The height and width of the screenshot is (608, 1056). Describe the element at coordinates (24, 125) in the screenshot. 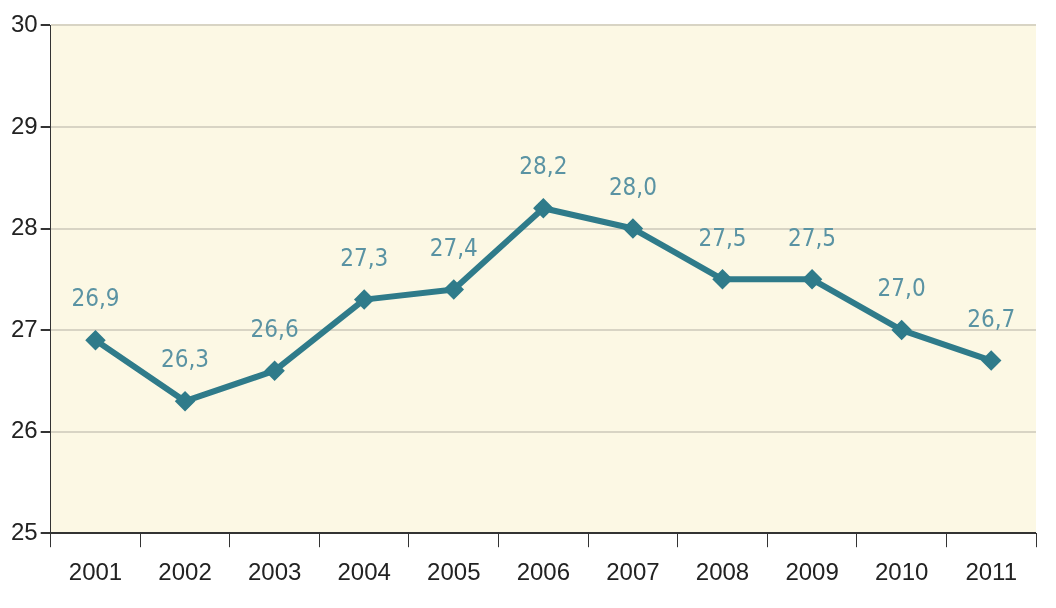

I see `y-tick-label: 29` at that location.